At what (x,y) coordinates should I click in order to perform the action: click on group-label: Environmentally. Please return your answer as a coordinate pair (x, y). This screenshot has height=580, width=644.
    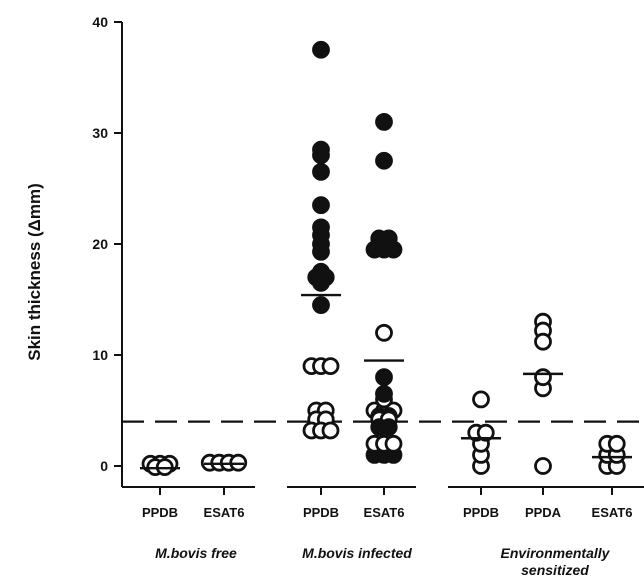
    Looking at the image, I should click on (556, 553).